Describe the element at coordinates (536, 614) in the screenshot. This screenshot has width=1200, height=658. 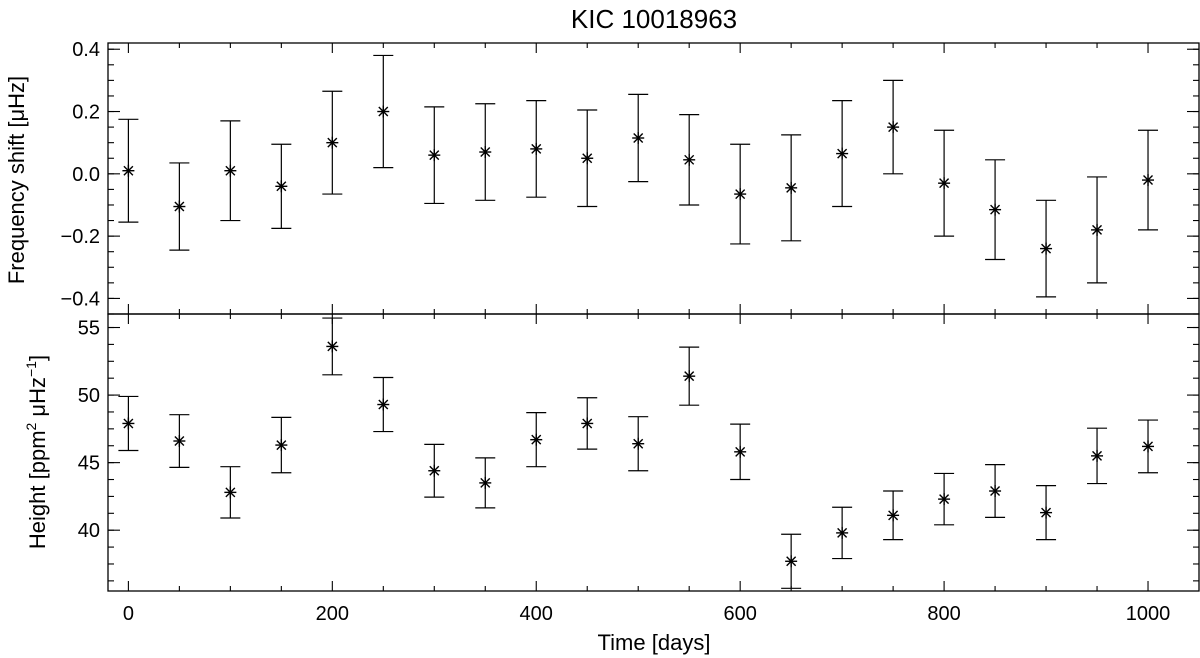
I see `x-tick-label: 400` at that location.